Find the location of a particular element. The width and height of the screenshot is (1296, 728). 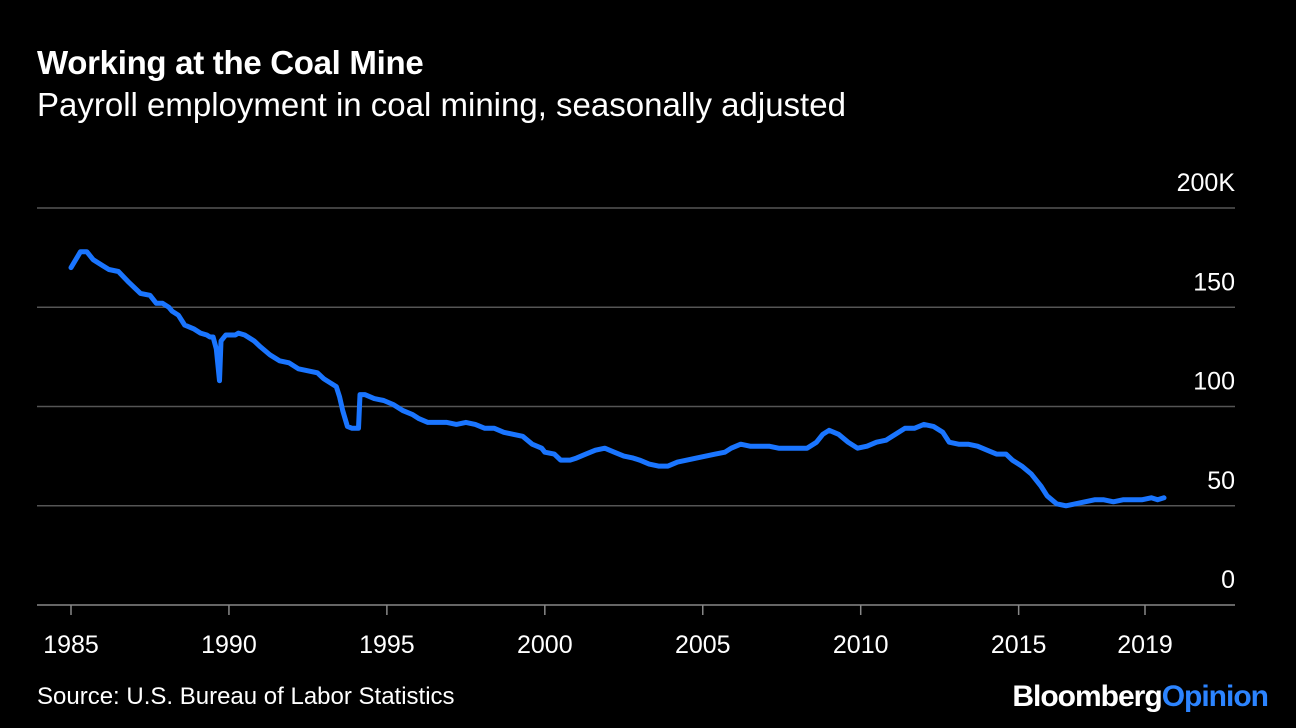

x-axis-ticks: 1985 1990 1995 2000 2005 2010 2015 2019 is located at coordinates (608, 632).